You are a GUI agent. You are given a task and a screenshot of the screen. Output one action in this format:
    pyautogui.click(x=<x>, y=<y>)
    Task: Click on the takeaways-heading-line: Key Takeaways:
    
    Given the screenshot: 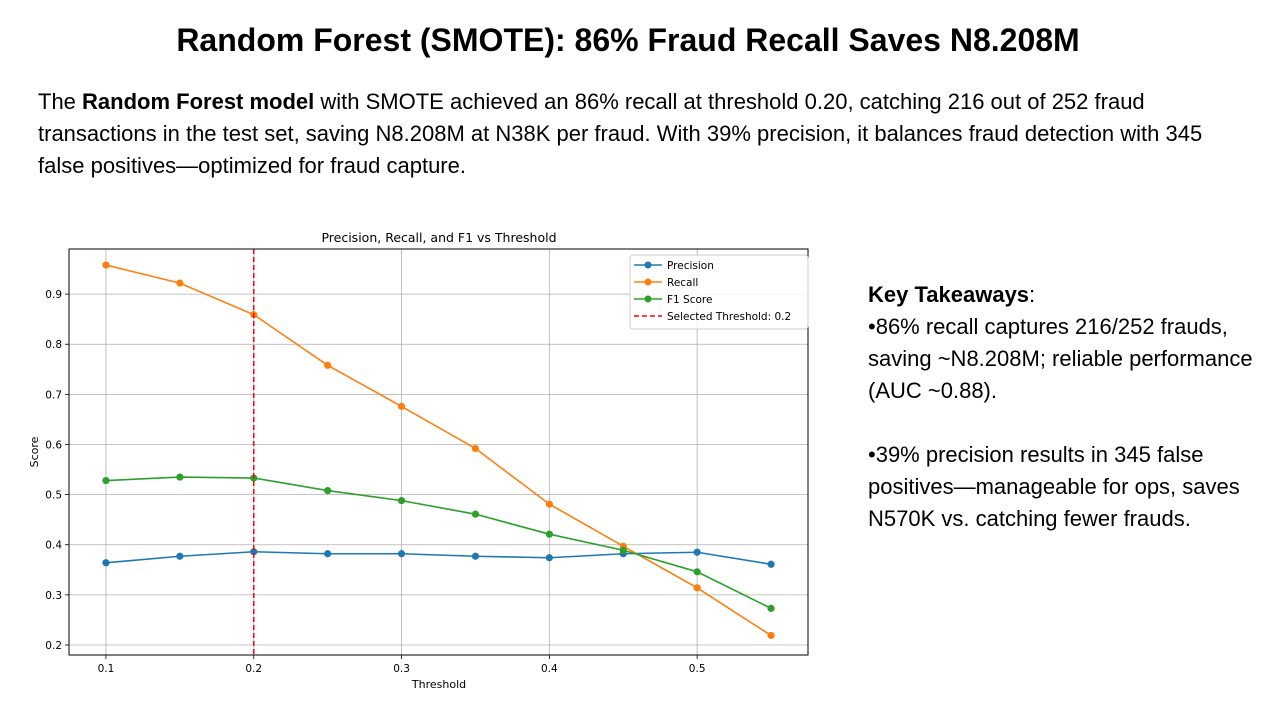 What is the action you would take?
    pyautogui.click(x=1068, y=295)
    